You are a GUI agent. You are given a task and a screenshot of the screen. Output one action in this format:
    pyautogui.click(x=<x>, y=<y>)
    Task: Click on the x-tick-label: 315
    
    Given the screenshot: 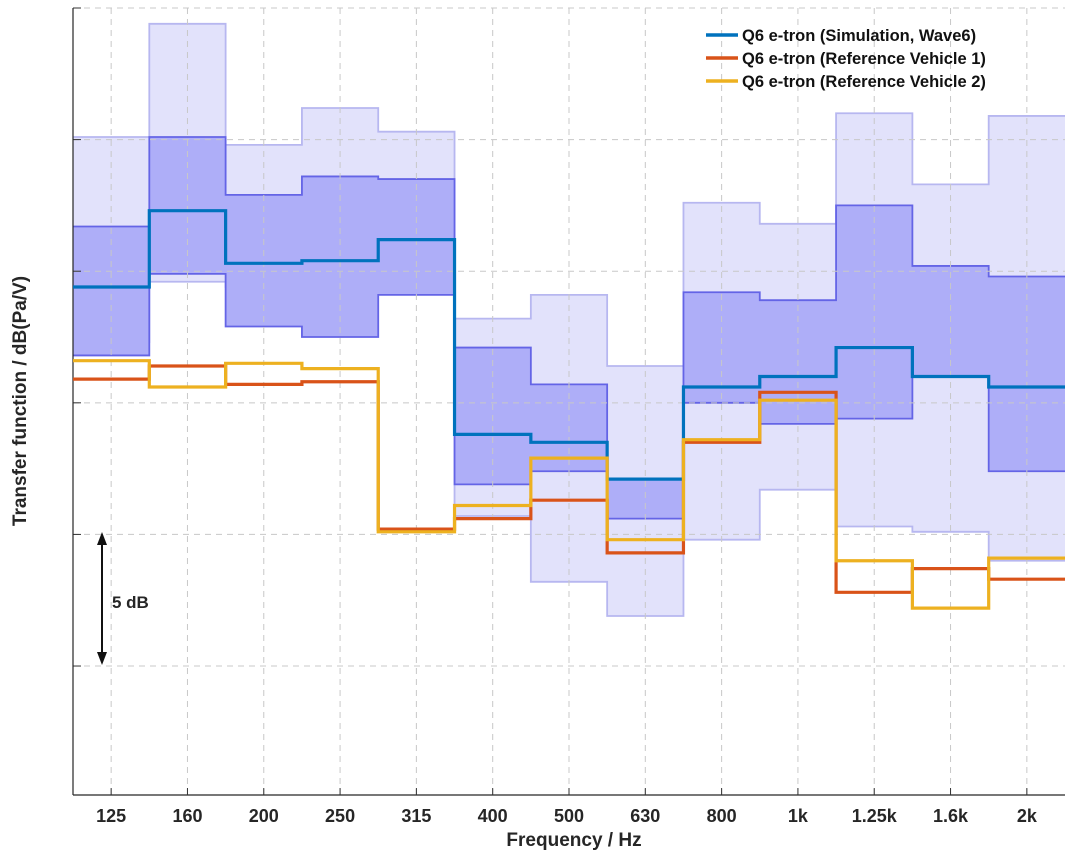 What is the action you would take?
    pyautogui.click(x=416, y=816)
    